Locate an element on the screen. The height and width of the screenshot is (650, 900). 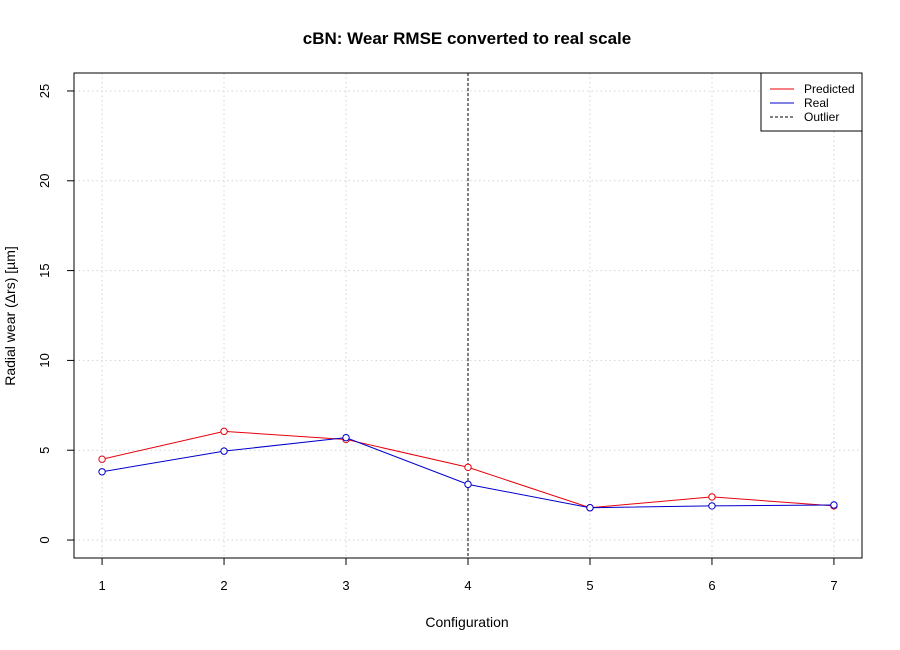
y-tick-label: 0 is located at coordinates (44, 539).